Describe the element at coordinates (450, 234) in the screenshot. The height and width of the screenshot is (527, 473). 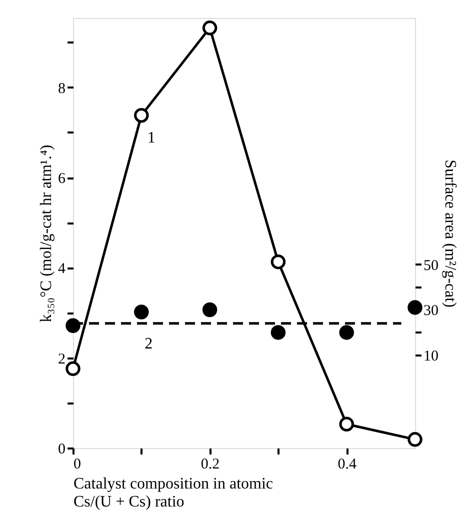
I see `y2-axis-title: Surface area (m²/g-cat)` at that location.